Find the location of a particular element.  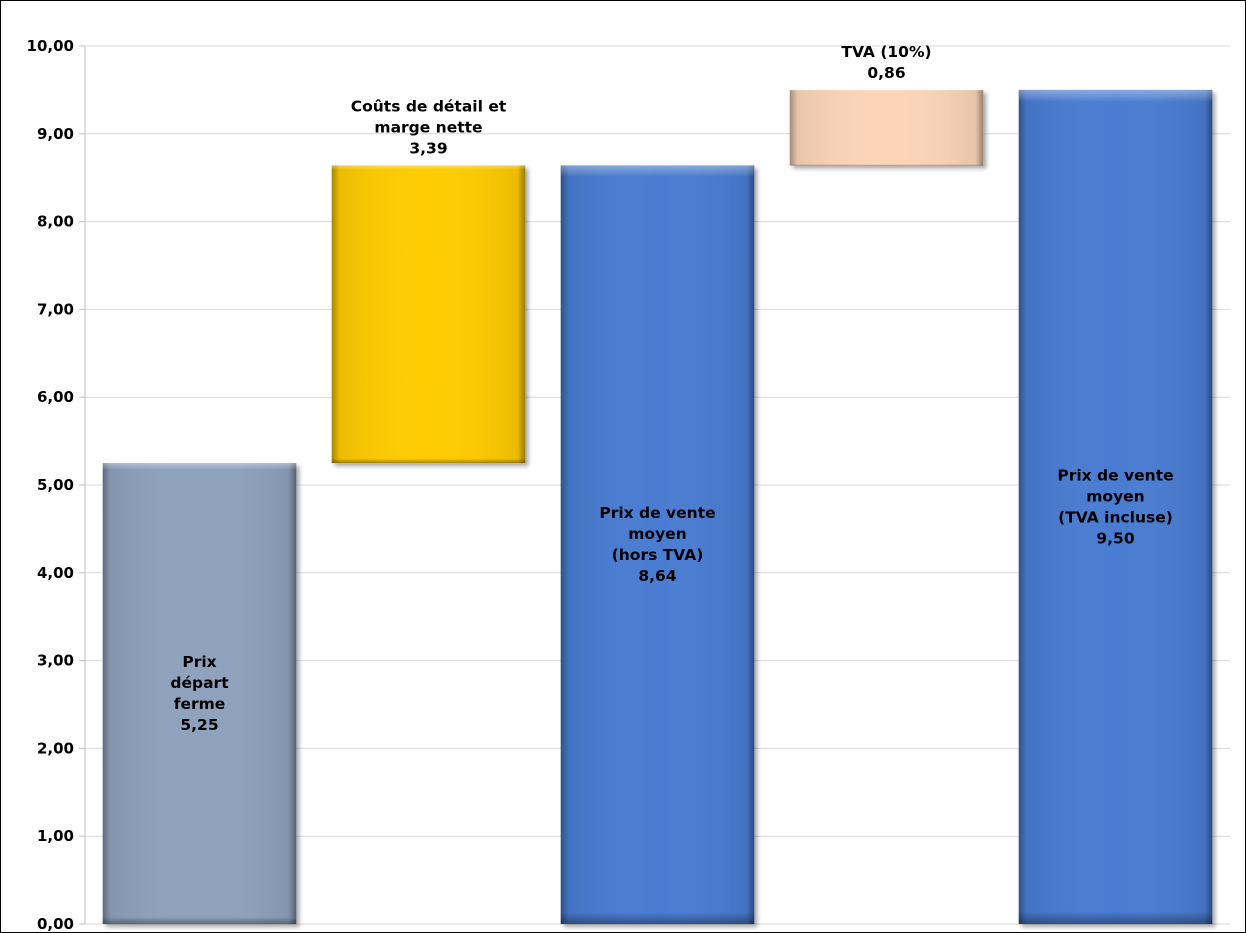

bar-value-label: 8,64 is located at coordinates (657, 576).